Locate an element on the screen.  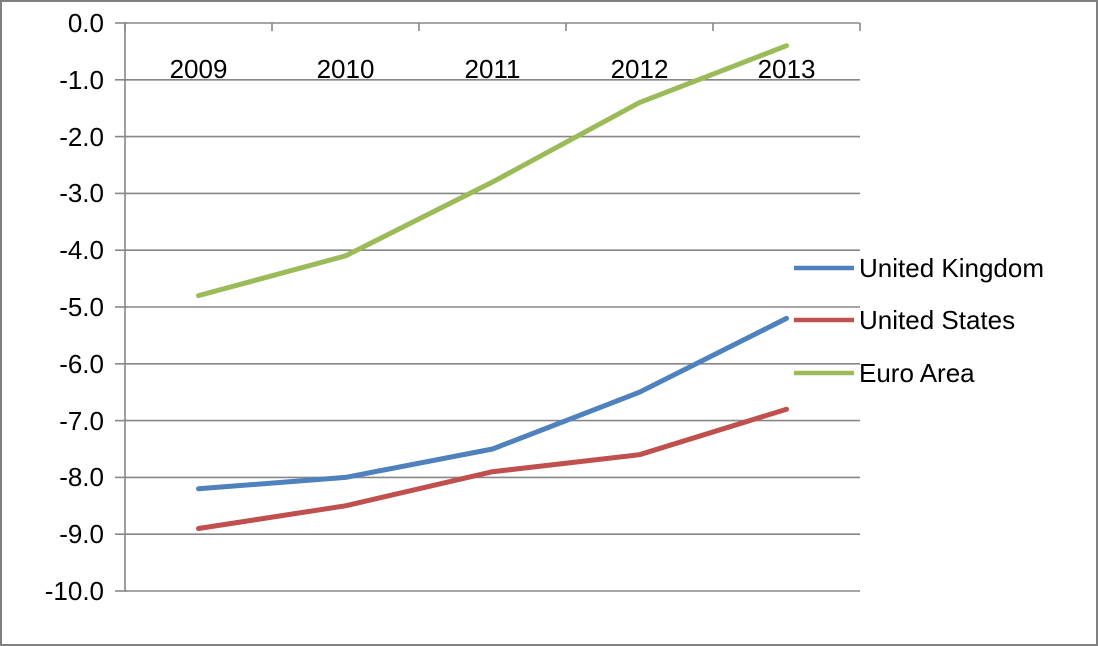
y-tick-label: -3.0 is located at coordinates (81, 193).